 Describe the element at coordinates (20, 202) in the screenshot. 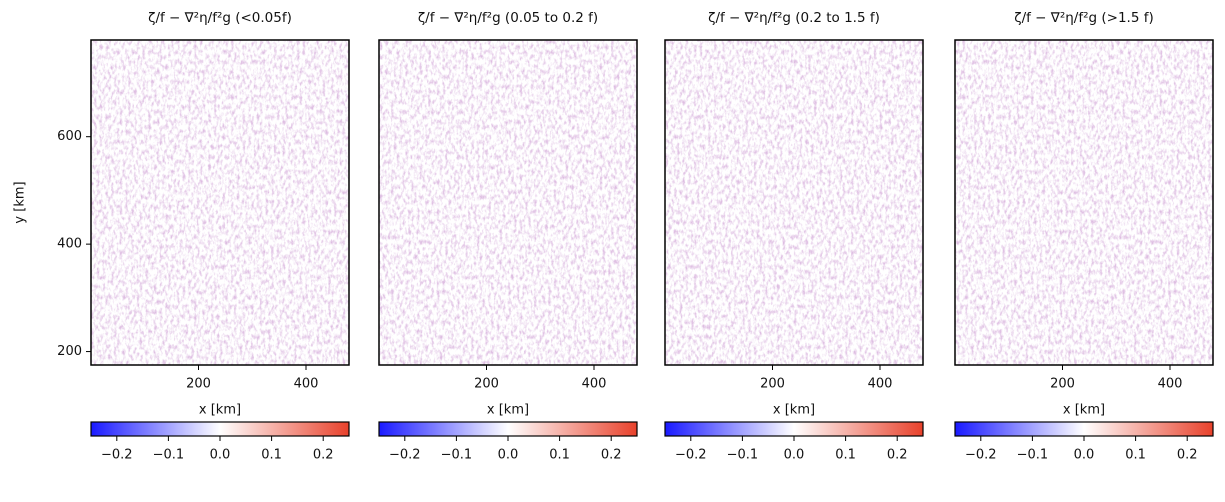

I see `y-axis-label: y [km]` at that location.